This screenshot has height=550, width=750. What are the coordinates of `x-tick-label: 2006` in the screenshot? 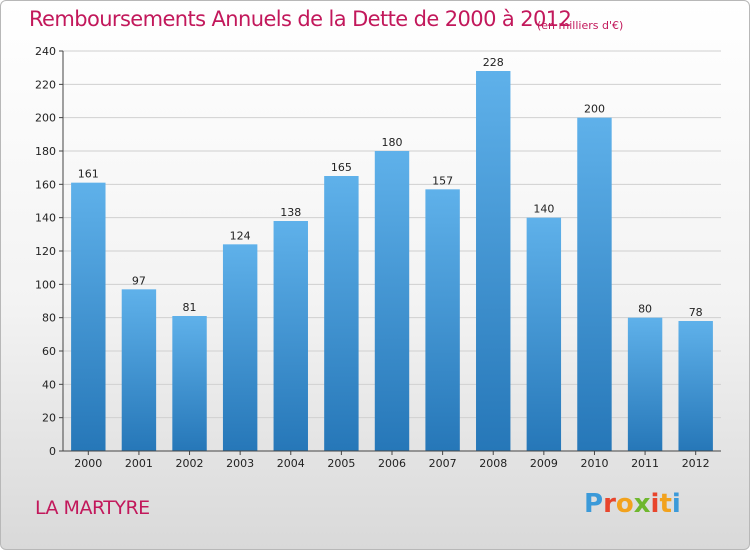 It's located at (392, 463).